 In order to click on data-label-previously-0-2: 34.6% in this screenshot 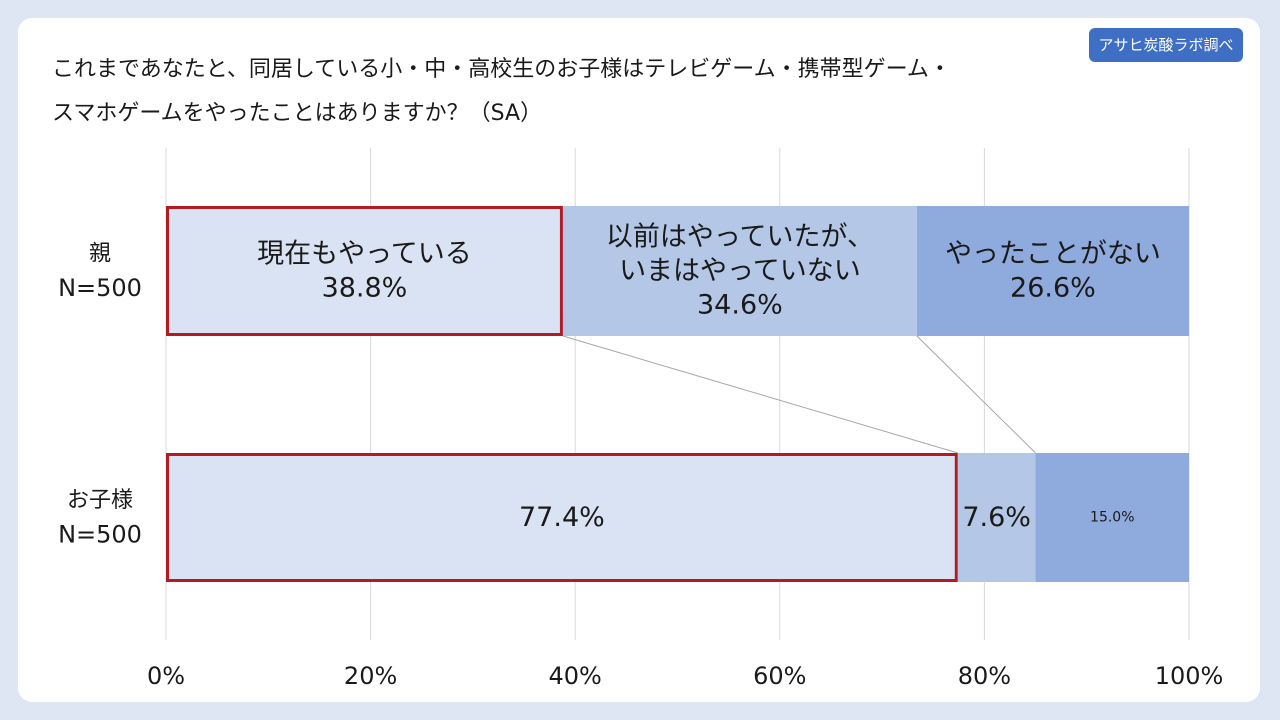, I will do `click(740, 305)`.